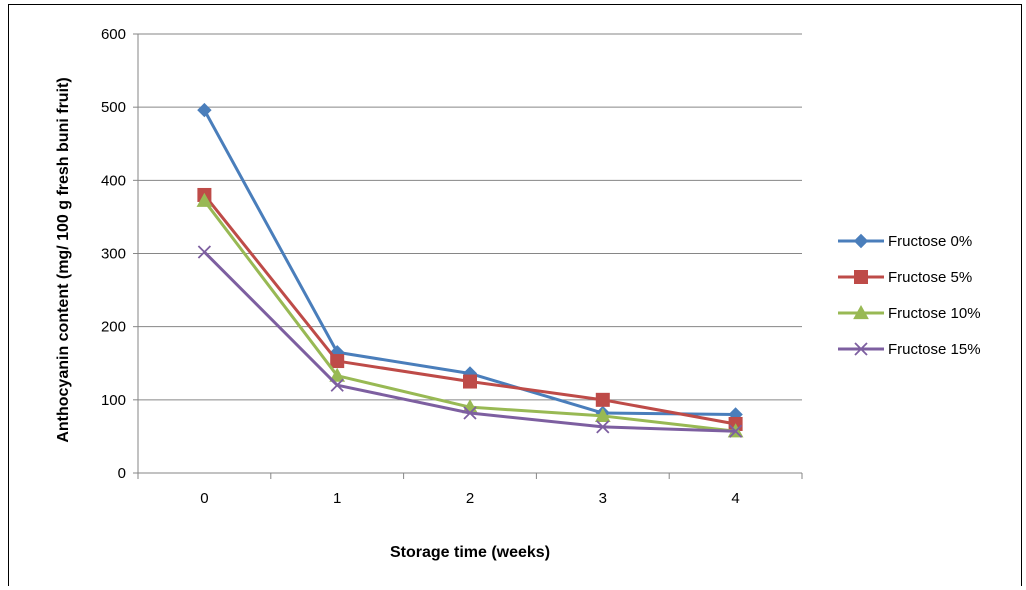 Image resolution: width=1026 pixels, height=590 pixels. What do you see at coordinates (113, 107) in the screenshot?
I see `y-tick-label: 500` at bounding box center [113, 107].